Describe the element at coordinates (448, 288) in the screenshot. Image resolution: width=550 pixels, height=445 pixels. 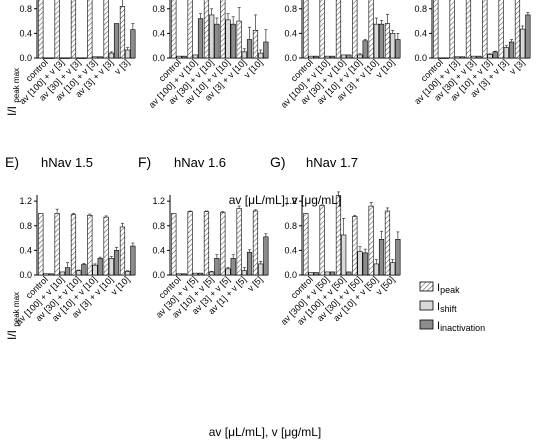
I see `legend-label-peak: Ipeak` at that location.